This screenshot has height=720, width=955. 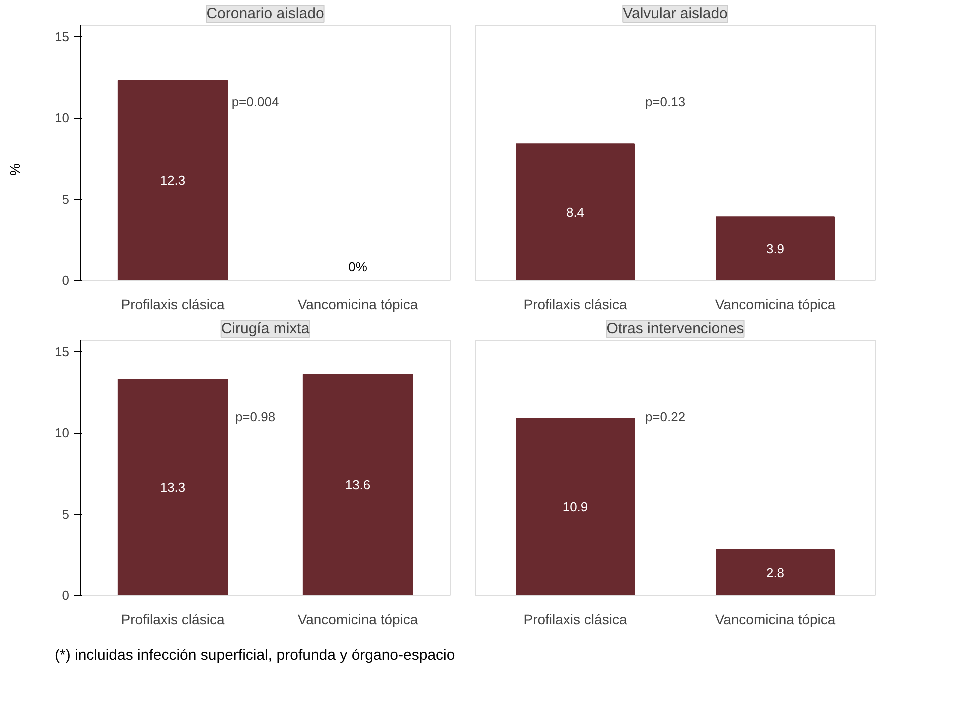 What do you see at coordinates (173, 487) in the screenshot?
I see `data-label: 13.3` at bounding box center [173, 487].